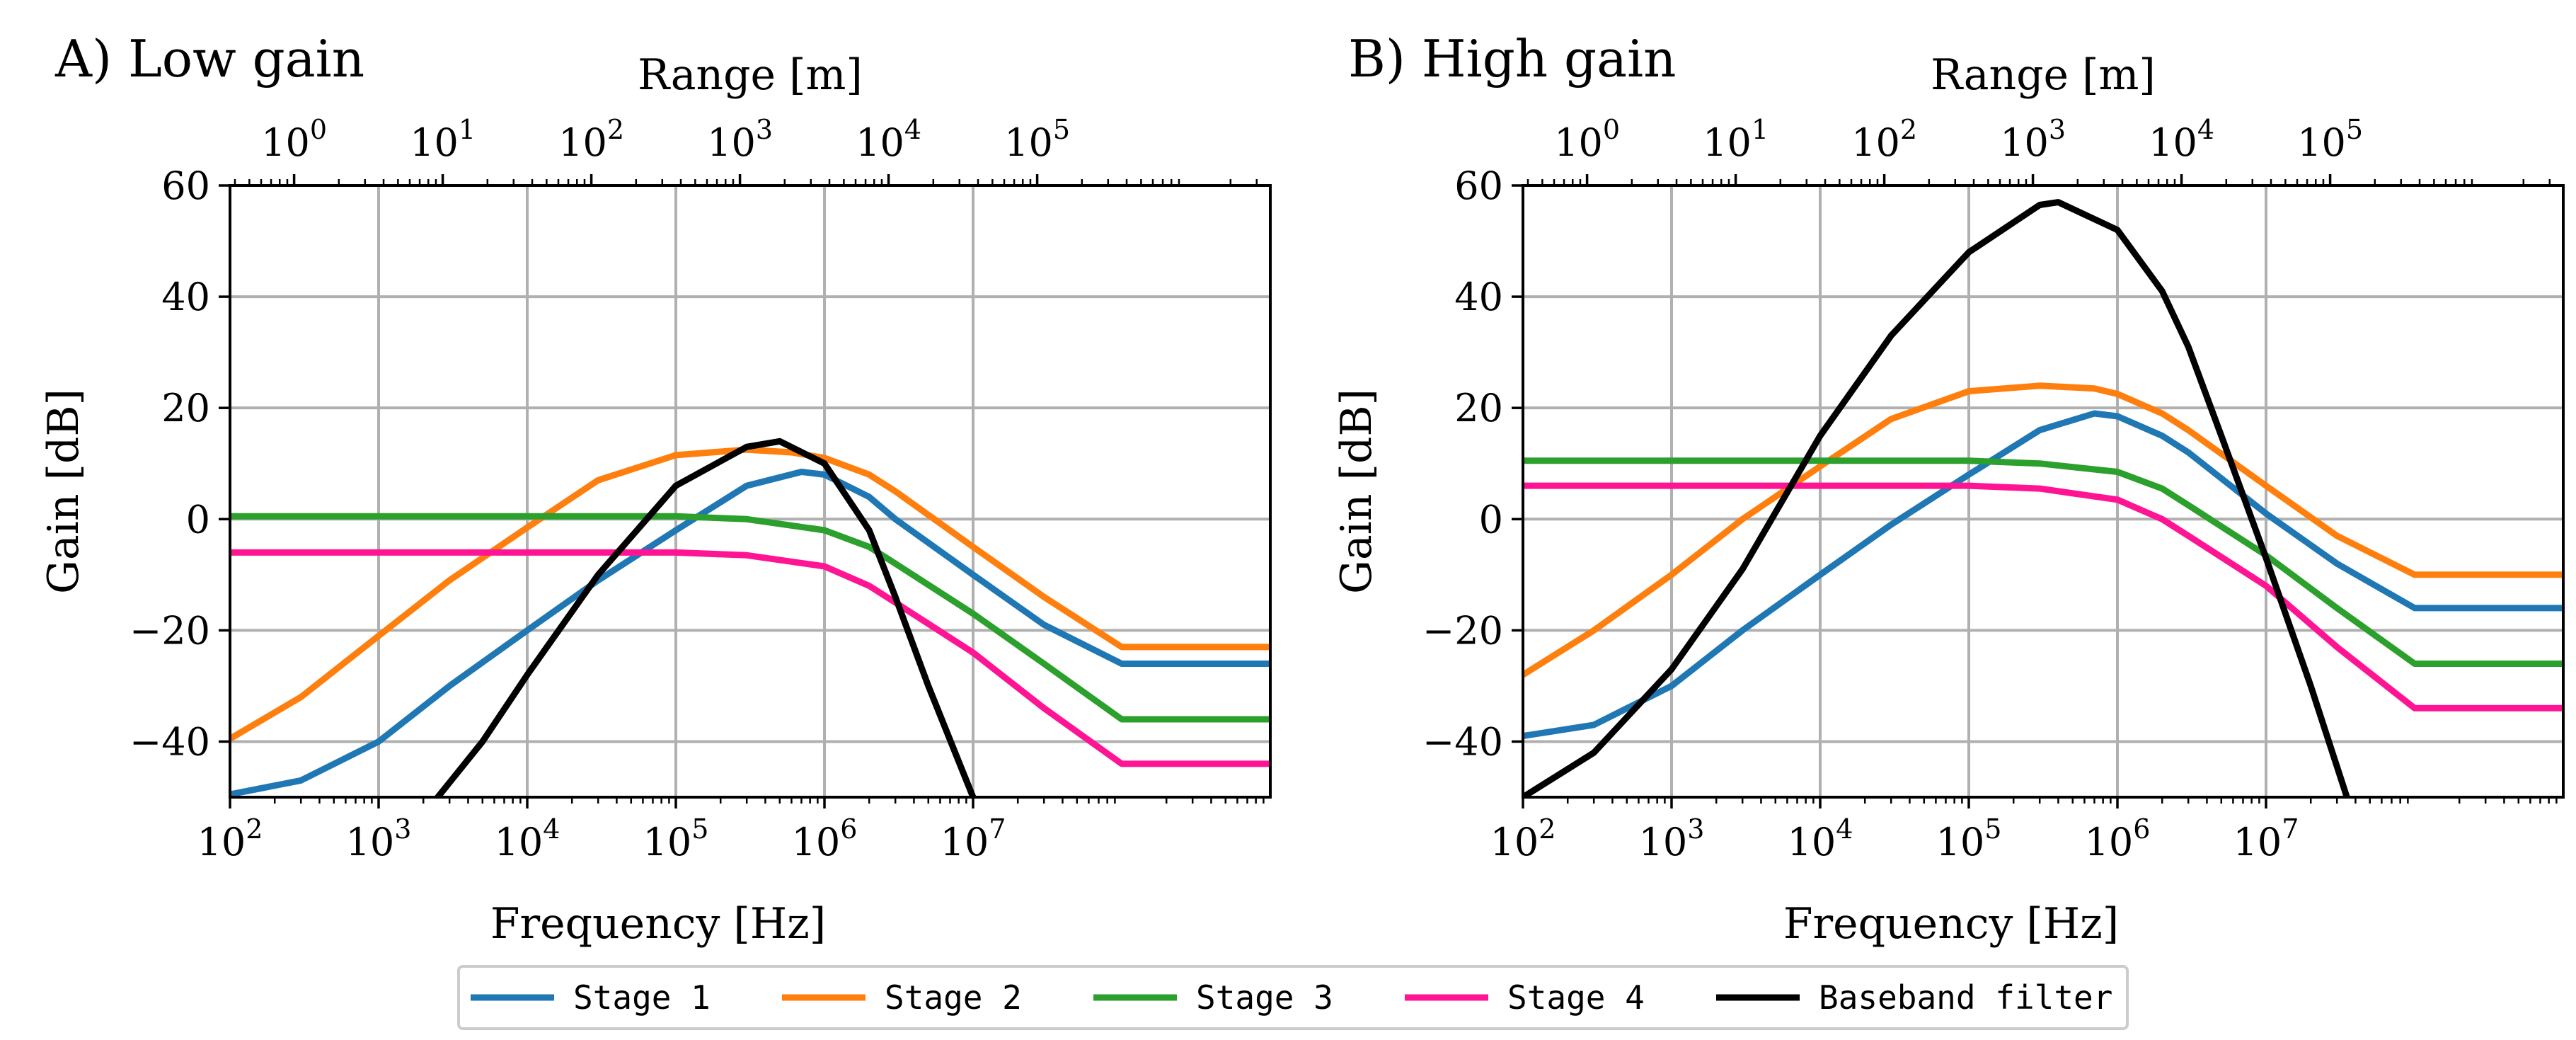 The image size is (2576, 1040). Describe the element at coordinates (1265, 997) in the screenshot. I see `legend-label-stage-3: Stage 3` at that location.